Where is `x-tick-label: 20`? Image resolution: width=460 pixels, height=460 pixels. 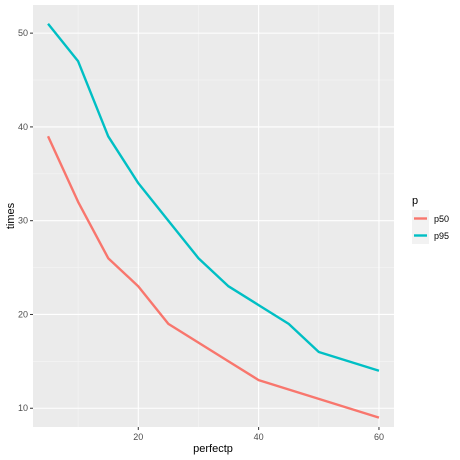 x-tick-label: 20 is located at coordinates (138, 437).